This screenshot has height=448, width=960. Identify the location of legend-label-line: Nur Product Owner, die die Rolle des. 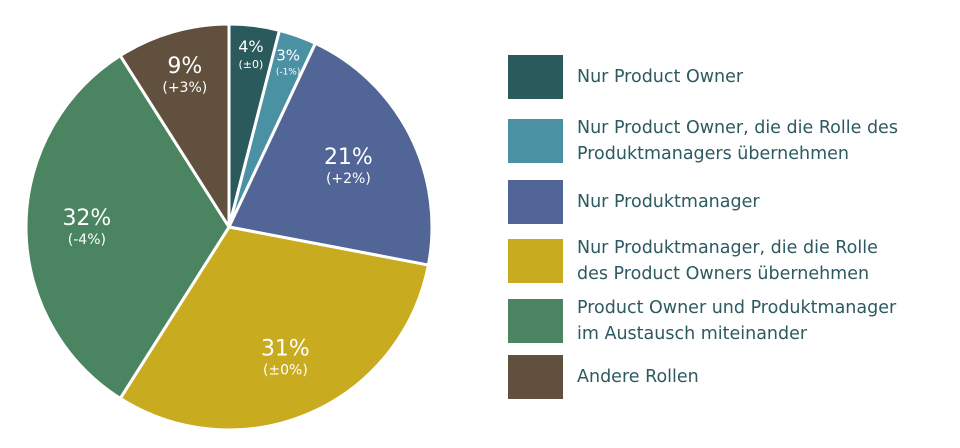
(737, 128).